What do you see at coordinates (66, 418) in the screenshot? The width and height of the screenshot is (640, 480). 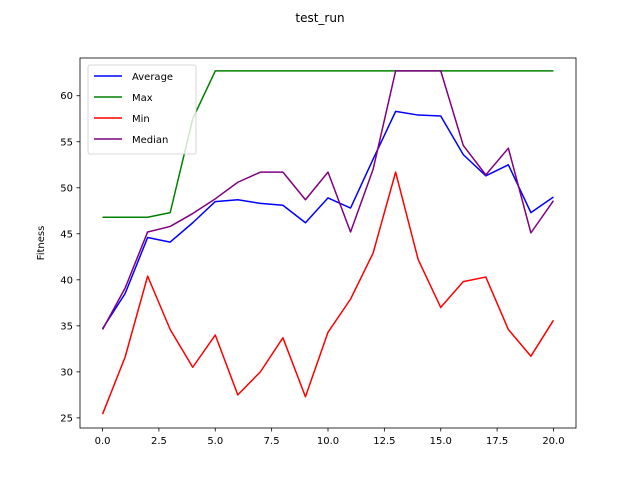 I see `y-tick-label: 25` at bounding box center [66, 418].